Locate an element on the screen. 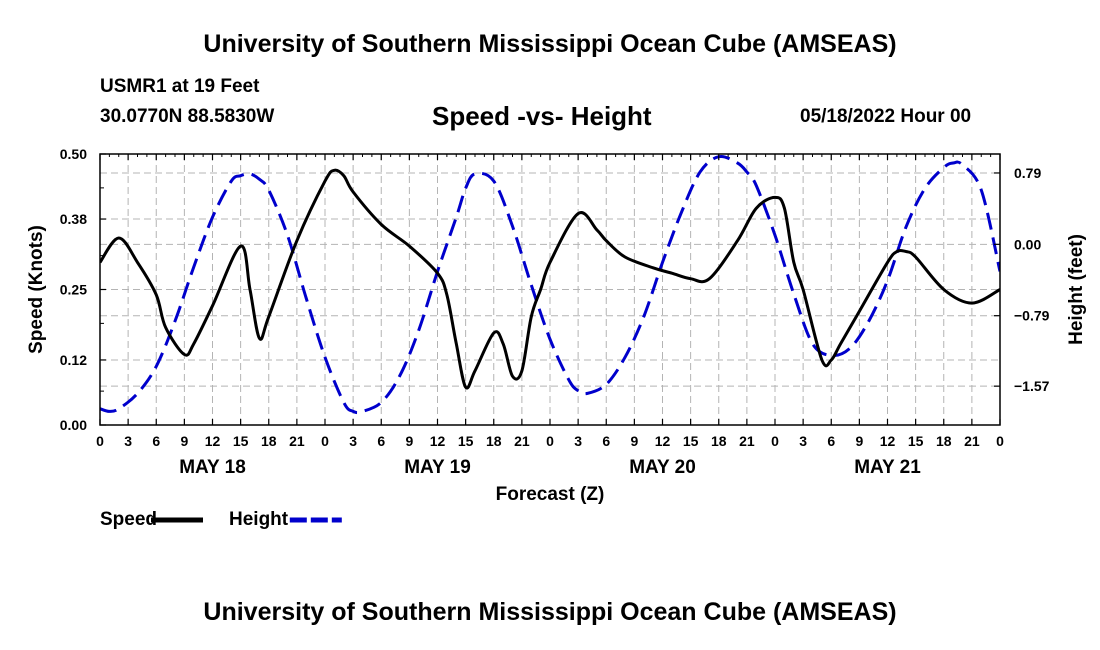 This screenshot has width=1100, height=650. forecast-datetime: 05/18/2022 Hour 00 is located at coordinates (886, 116).